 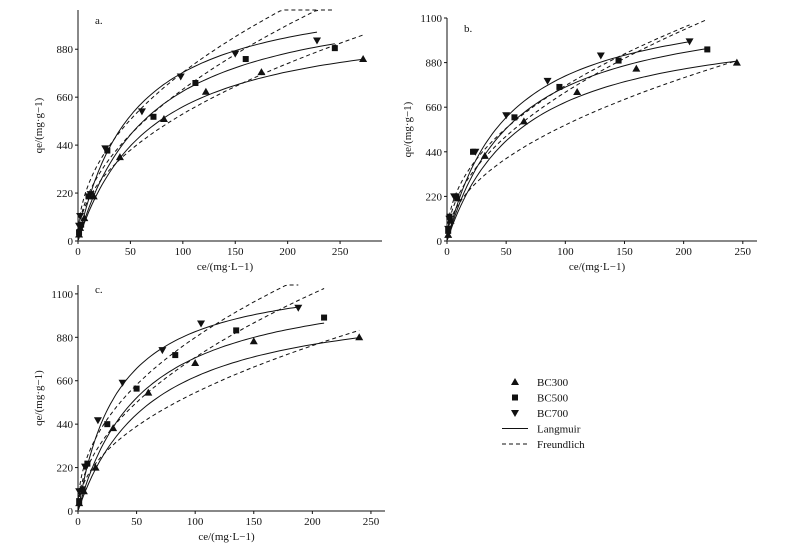 I want to click on legend-item: BC500, so click(x=540, y=399).